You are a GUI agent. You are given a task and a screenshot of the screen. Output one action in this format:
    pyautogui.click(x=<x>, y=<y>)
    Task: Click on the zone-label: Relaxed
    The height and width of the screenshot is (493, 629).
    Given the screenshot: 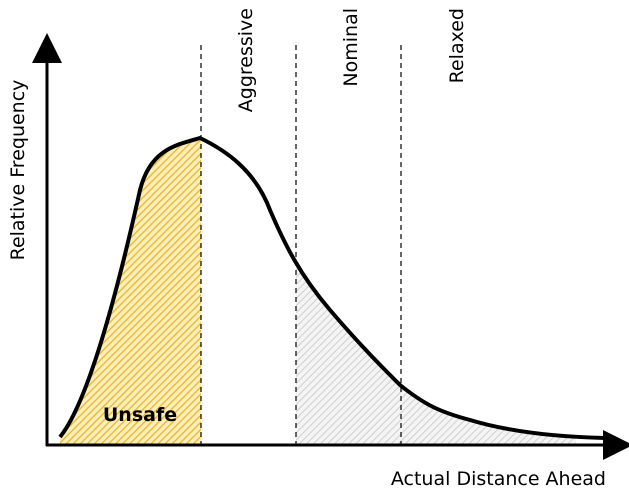 What is the action you would take?
    pyautogui.click(x=457, y=45)
    